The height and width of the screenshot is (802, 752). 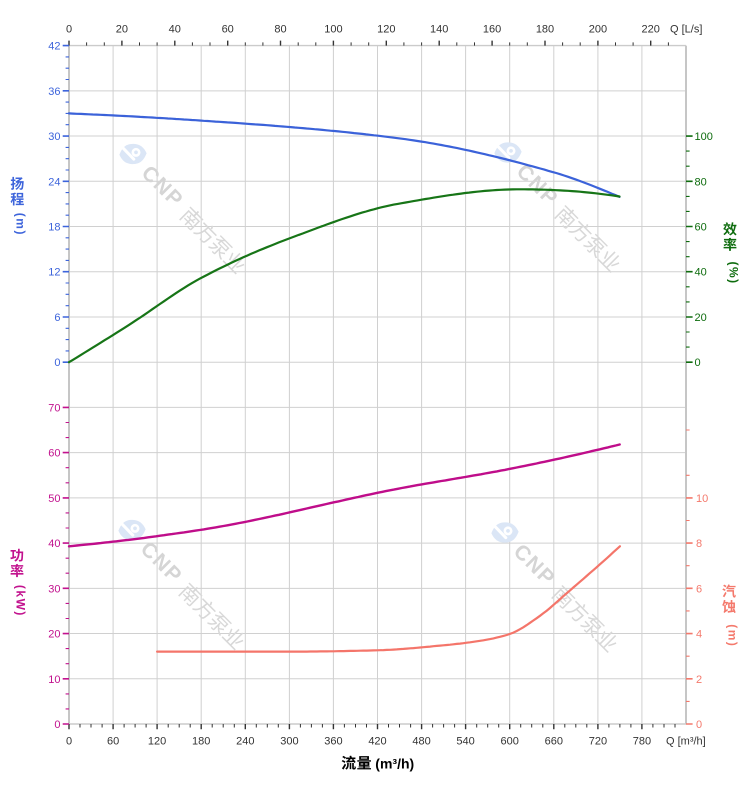 What do you see at coordinates (54, 47) in the screenshot?
I see `svg-text: 42` at bounding box center [54, 47].